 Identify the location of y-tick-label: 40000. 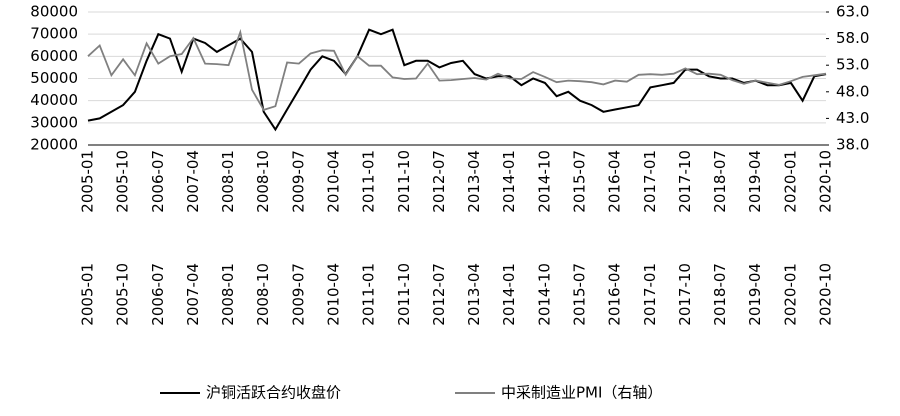
(54, 100).